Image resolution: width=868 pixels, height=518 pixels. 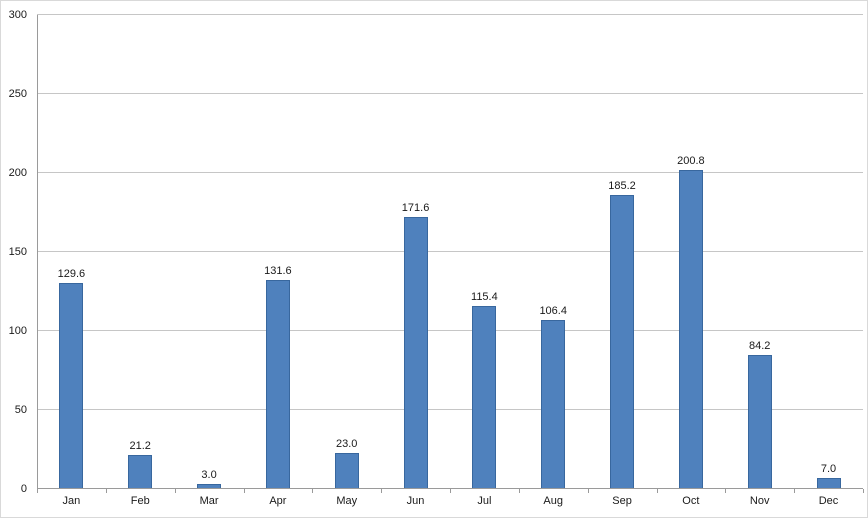 I want to click on x-category-label: Dec, so click(x=828, y=501).